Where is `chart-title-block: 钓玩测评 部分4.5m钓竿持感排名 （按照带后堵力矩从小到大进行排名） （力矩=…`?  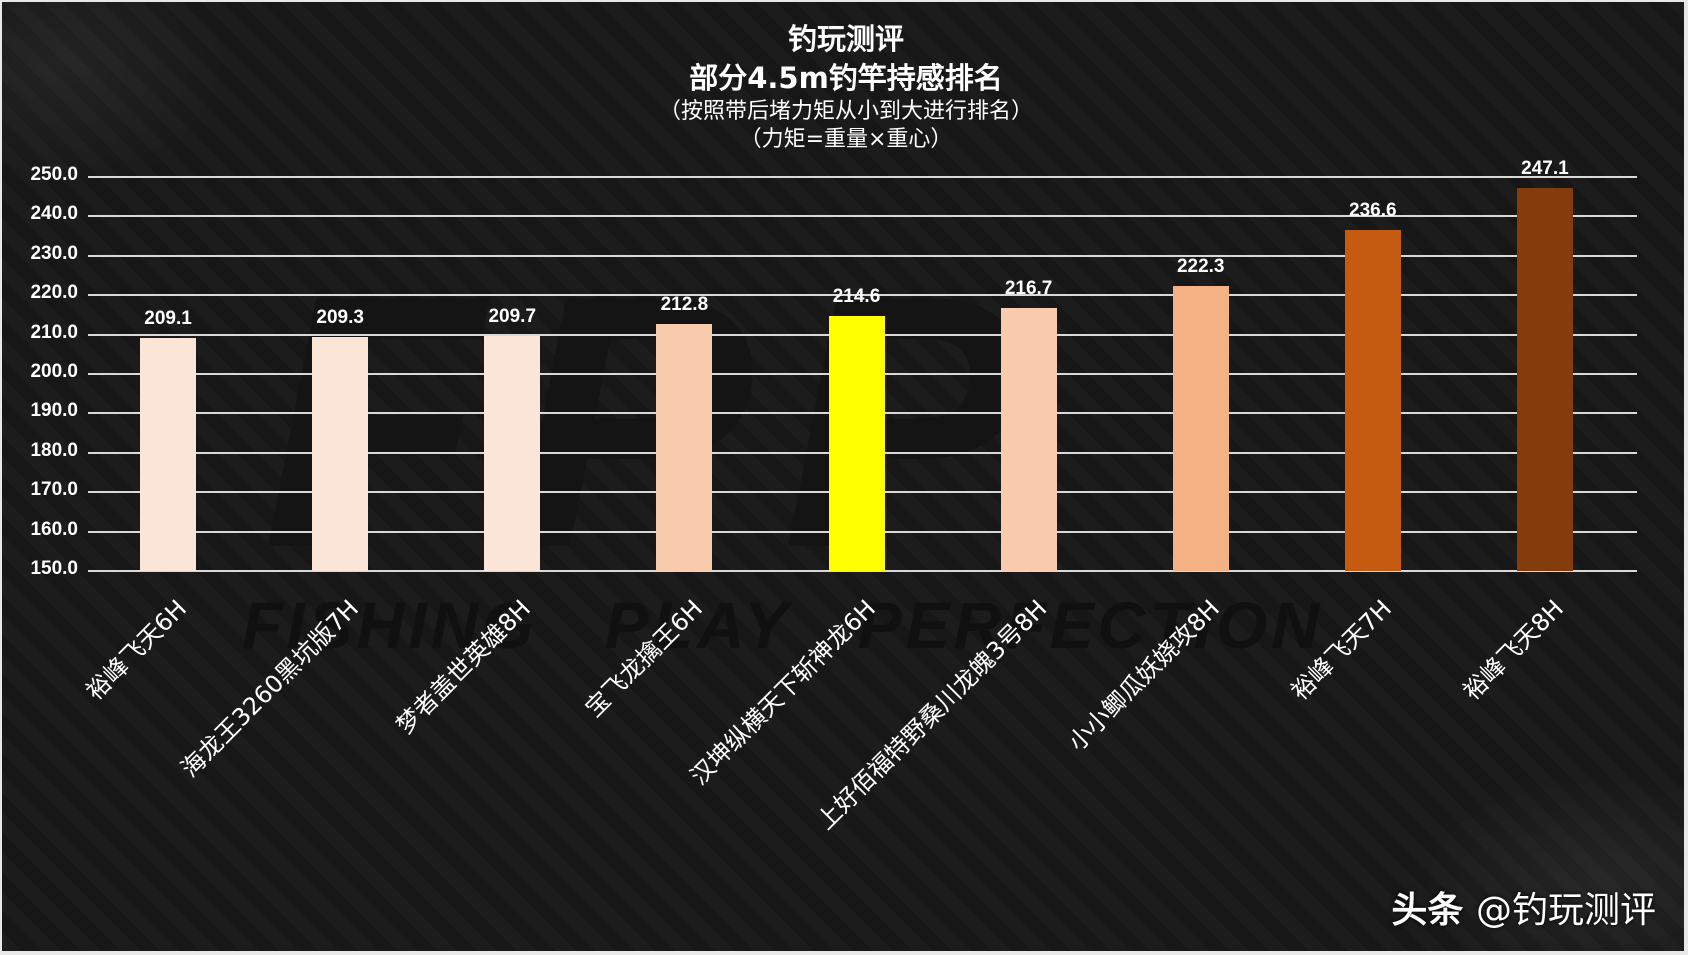 chart-title-block: 钓玩测评 部分4.5m钓竿持感排名 （按照带后堵力矩从小到大进行排名） （力矩=… is located at coordinates (843, 87).